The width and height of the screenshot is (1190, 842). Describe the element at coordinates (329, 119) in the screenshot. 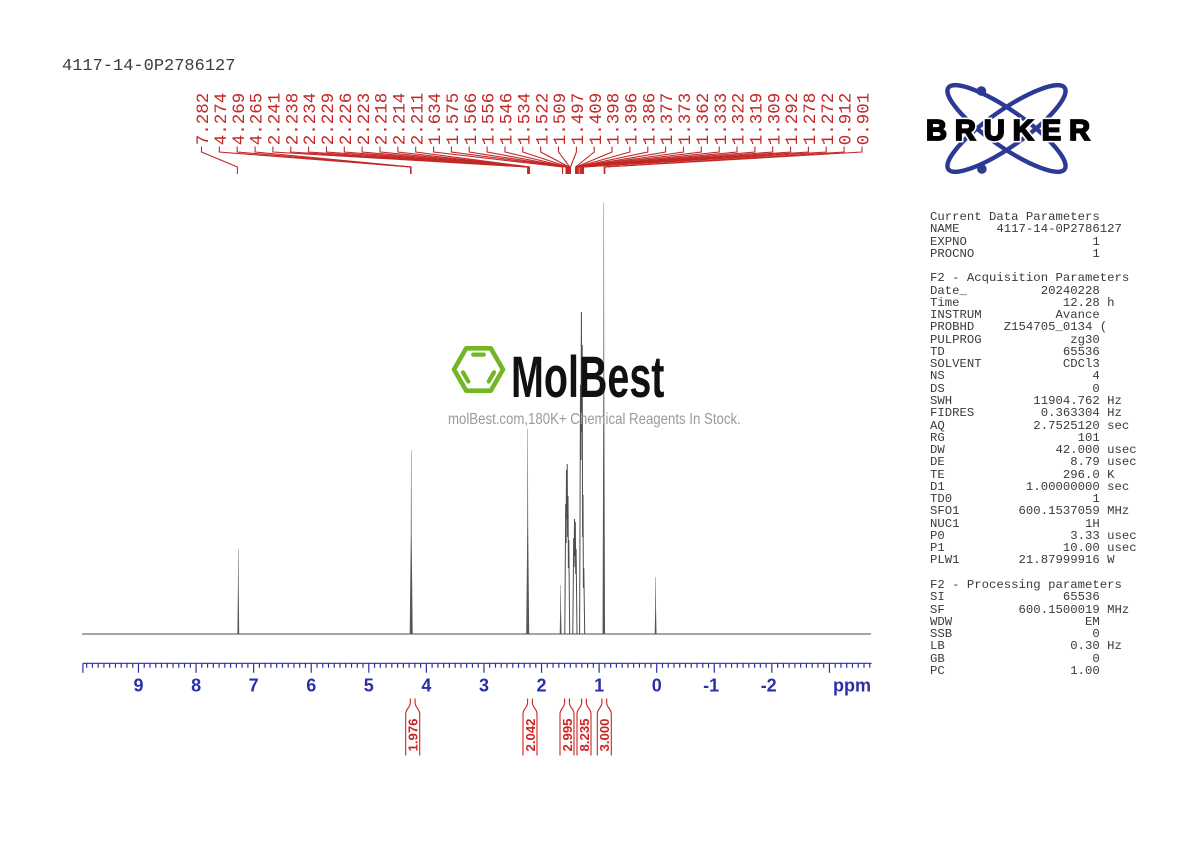

I see `svg-text: 2.229` at that location.